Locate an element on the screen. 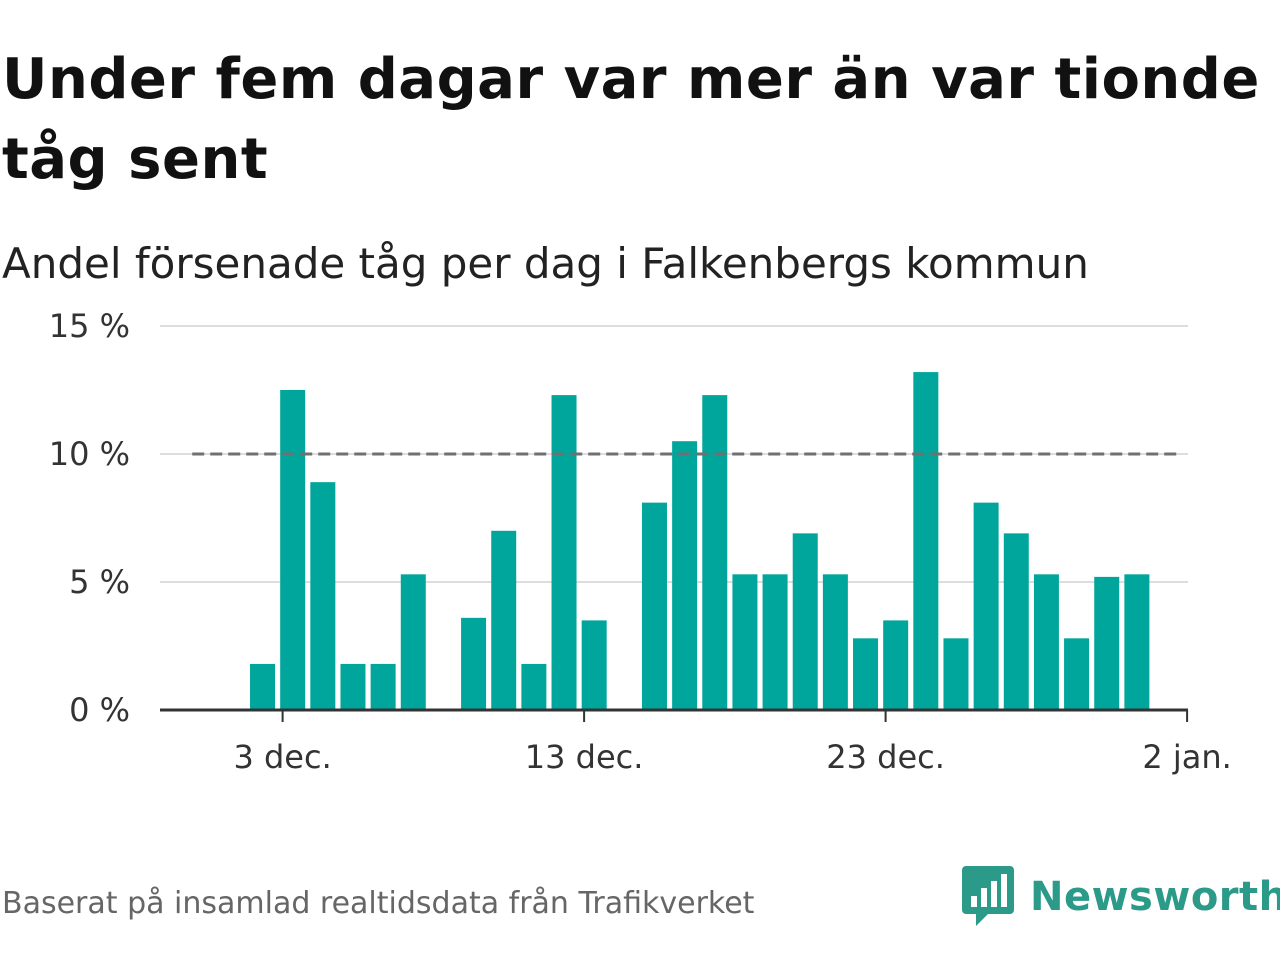 The image size is (1280, 960). x-tick-label: 2 jan. is located at coordinates (1186, 757).